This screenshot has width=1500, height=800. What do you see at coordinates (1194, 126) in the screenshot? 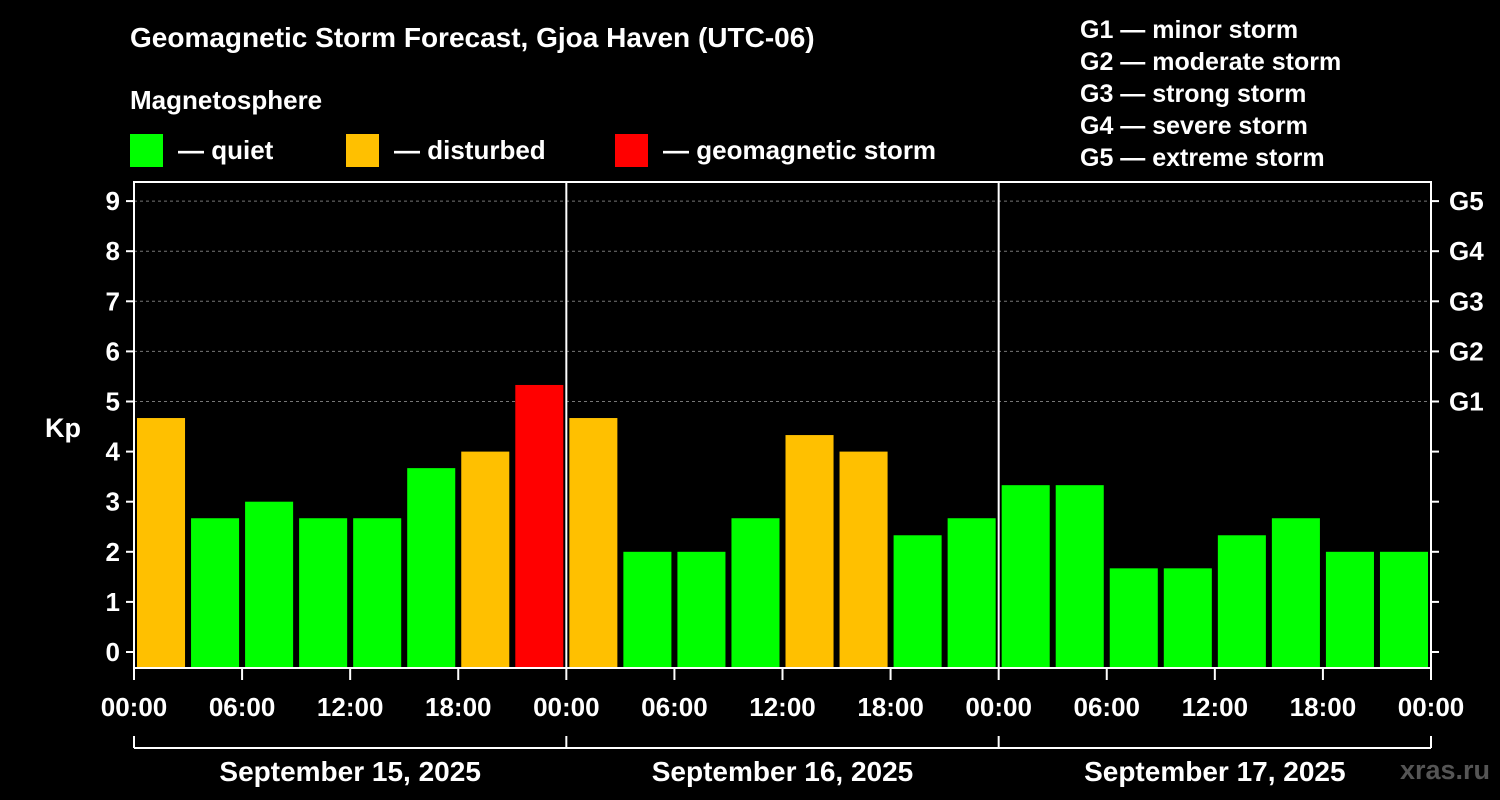
I see `storm-scale-g4: G4 — severe storm` at bounding box center [1194, 126].